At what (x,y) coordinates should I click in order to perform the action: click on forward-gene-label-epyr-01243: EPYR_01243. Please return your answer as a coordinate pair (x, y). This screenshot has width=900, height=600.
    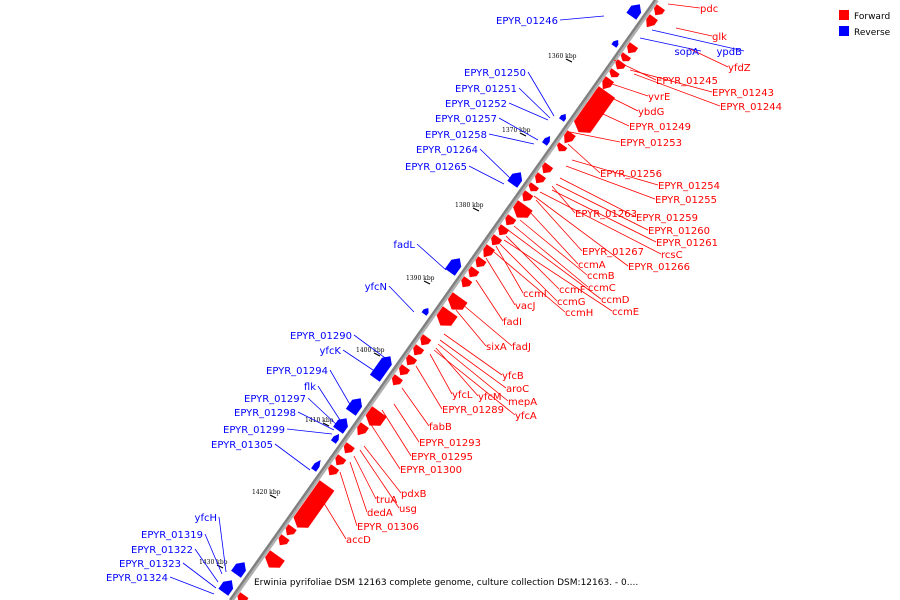
    Looking at the image, I should click on (743, 93).